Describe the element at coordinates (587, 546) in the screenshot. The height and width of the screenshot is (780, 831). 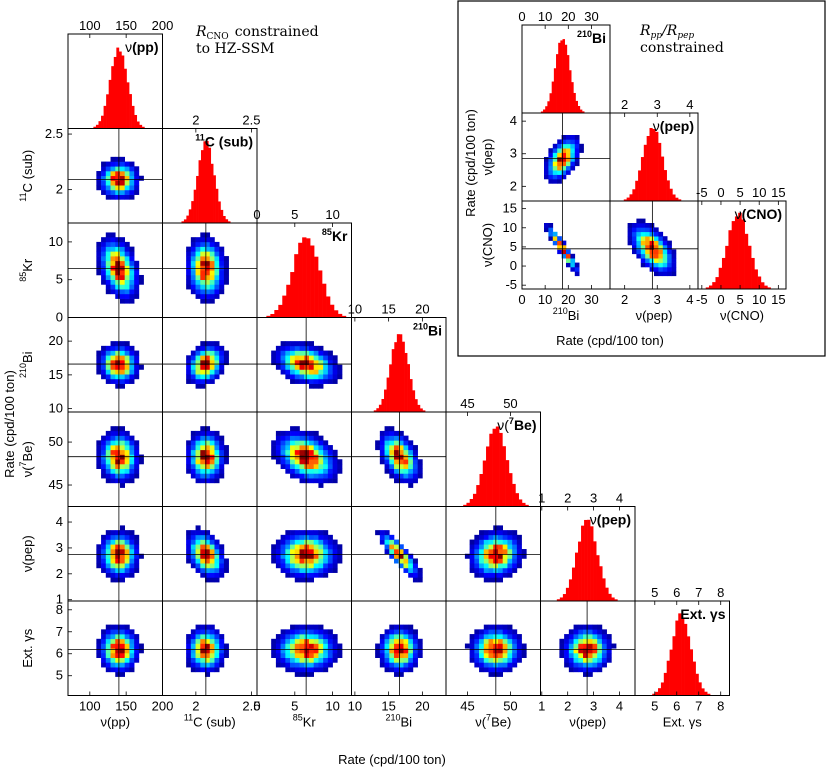
I see `histogram-panel: 1 2 3 4ν(pep)` at that location.